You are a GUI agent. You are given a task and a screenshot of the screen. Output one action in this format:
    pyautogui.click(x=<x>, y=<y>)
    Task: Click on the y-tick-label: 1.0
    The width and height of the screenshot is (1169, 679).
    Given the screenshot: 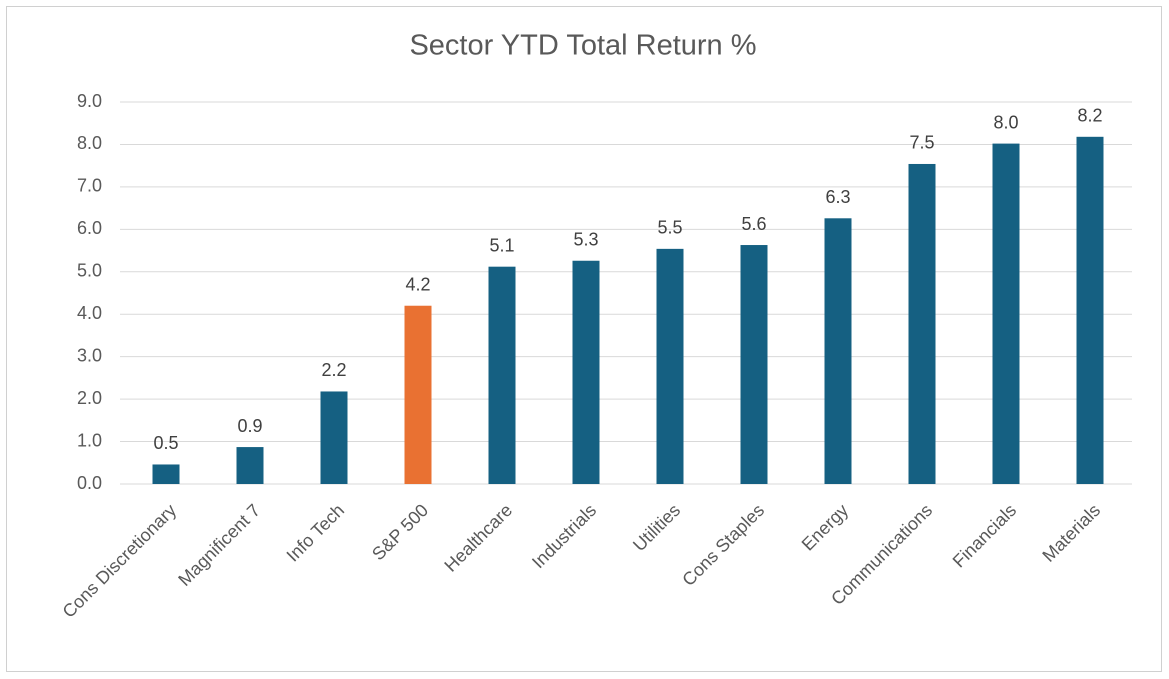 What is the action you would take?
    pyautogui.click(x=89, y=440)
    